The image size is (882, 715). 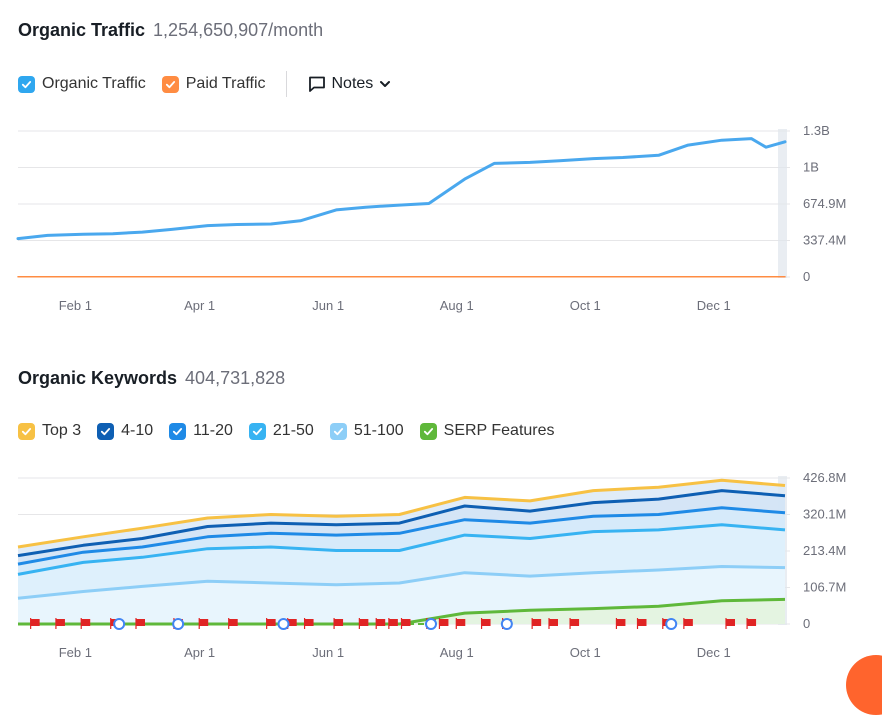 What do you see at coordinates (235, 378) in the screenshot?
I see `organic-keywords-value: 404,731,828` at bounding box center [235, 378].